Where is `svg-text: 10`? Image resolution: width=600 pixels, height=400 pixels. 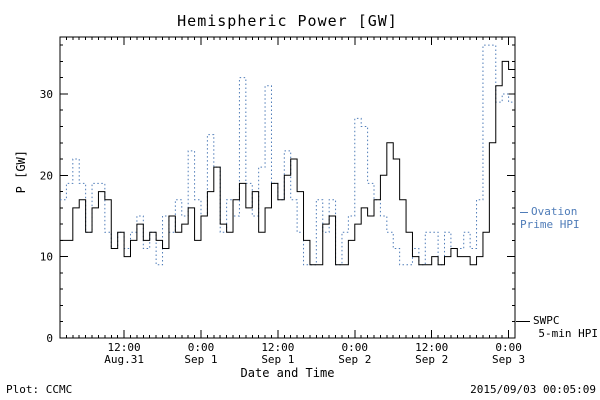 svg-text: 10 is located at coordinates (46, 257).